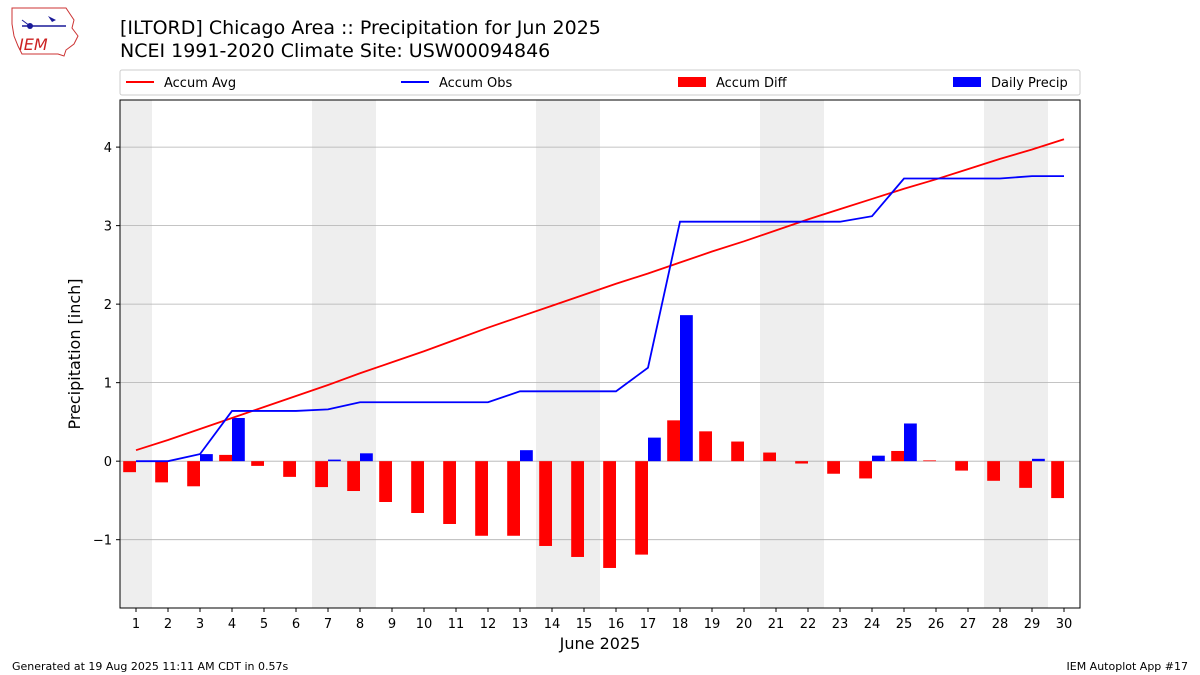 The width and height of the screenshot is (1200, 675). I want to click on x-tick-label-26: 26, so click(936, 624).